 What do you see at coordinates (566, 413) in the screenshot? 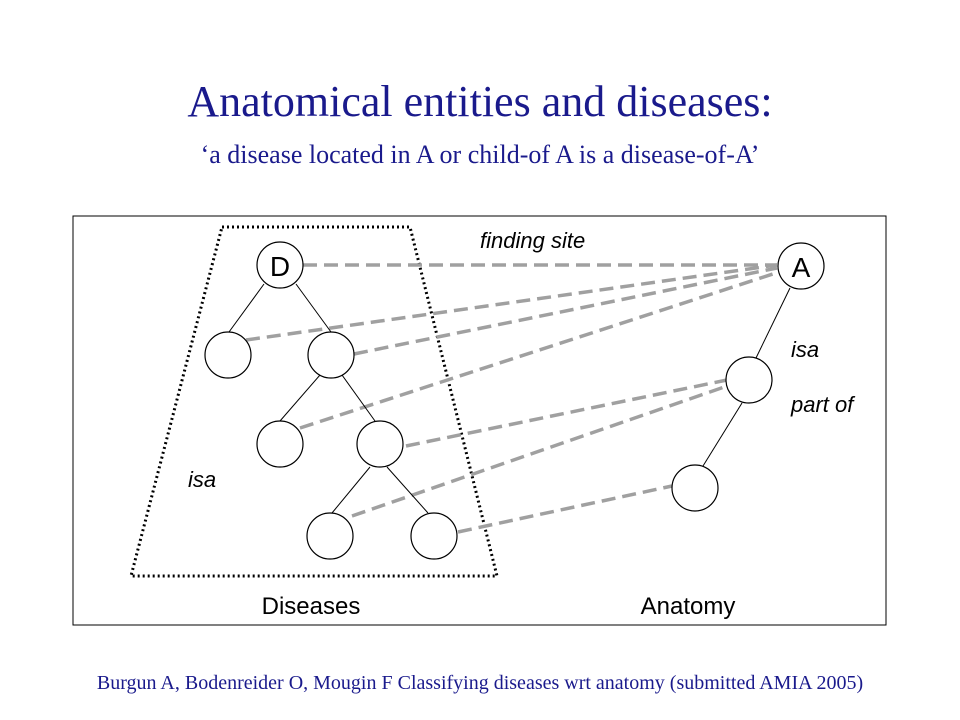
I see `link-n3-to-b` at bounding box center [566, 413].